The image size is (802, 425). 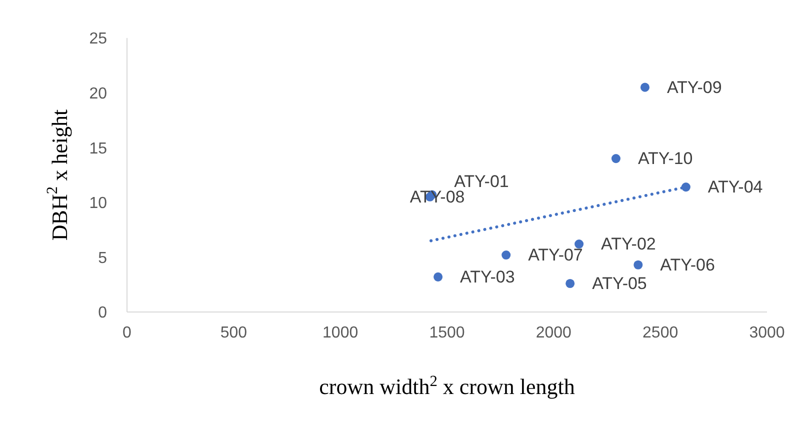 What do you see at coordinates (98, 93) in the screenshot?
I see `y-tick-label: 20` at bounding box center [98, 93].